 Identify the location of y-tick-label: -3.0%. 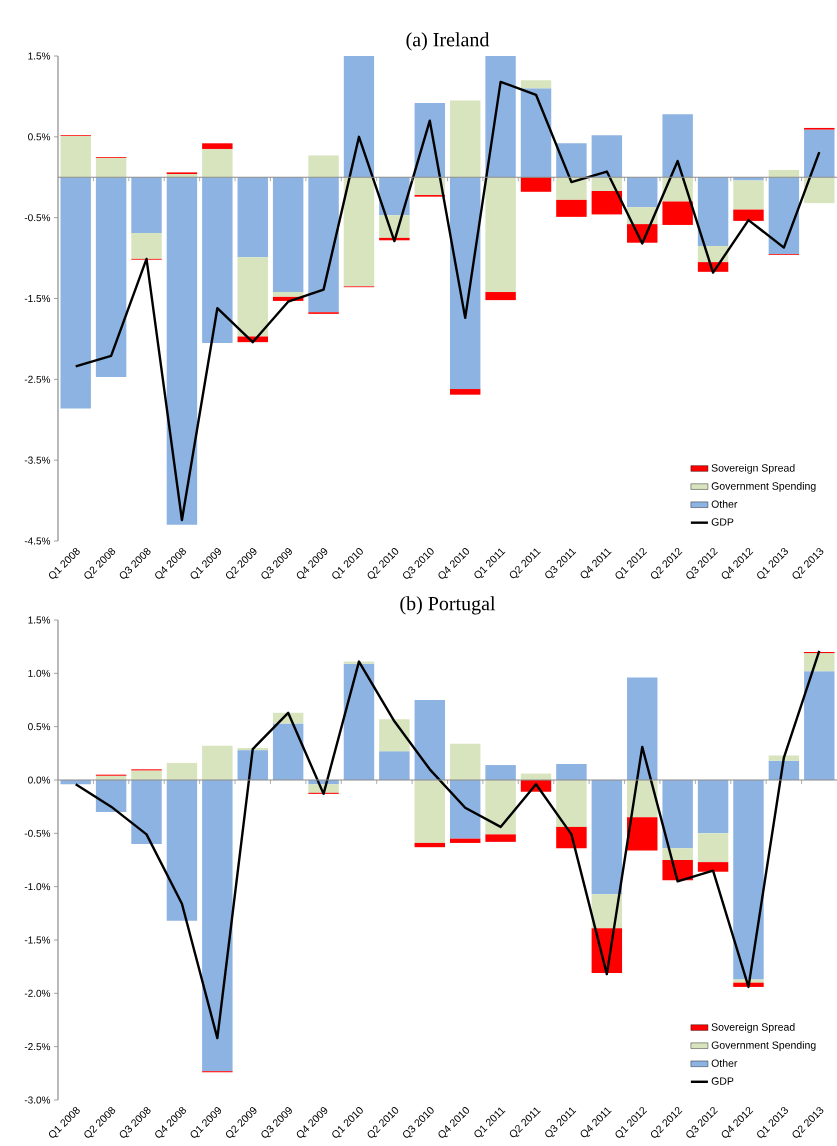
(37, 1100).